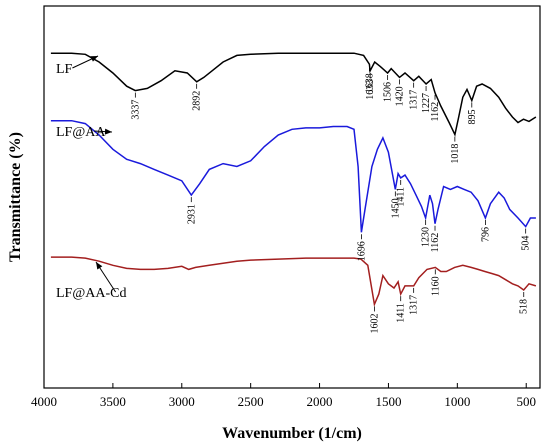 The image size is (550, 448). I want to click on peak-label-lf-aa-1162: 1162, so click(435, 243).